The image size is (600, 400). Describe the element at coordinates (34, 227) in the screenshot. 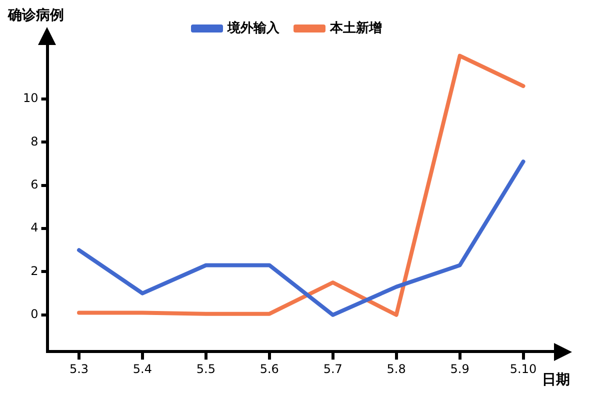

I see `y-tick-label: 4` at that location.